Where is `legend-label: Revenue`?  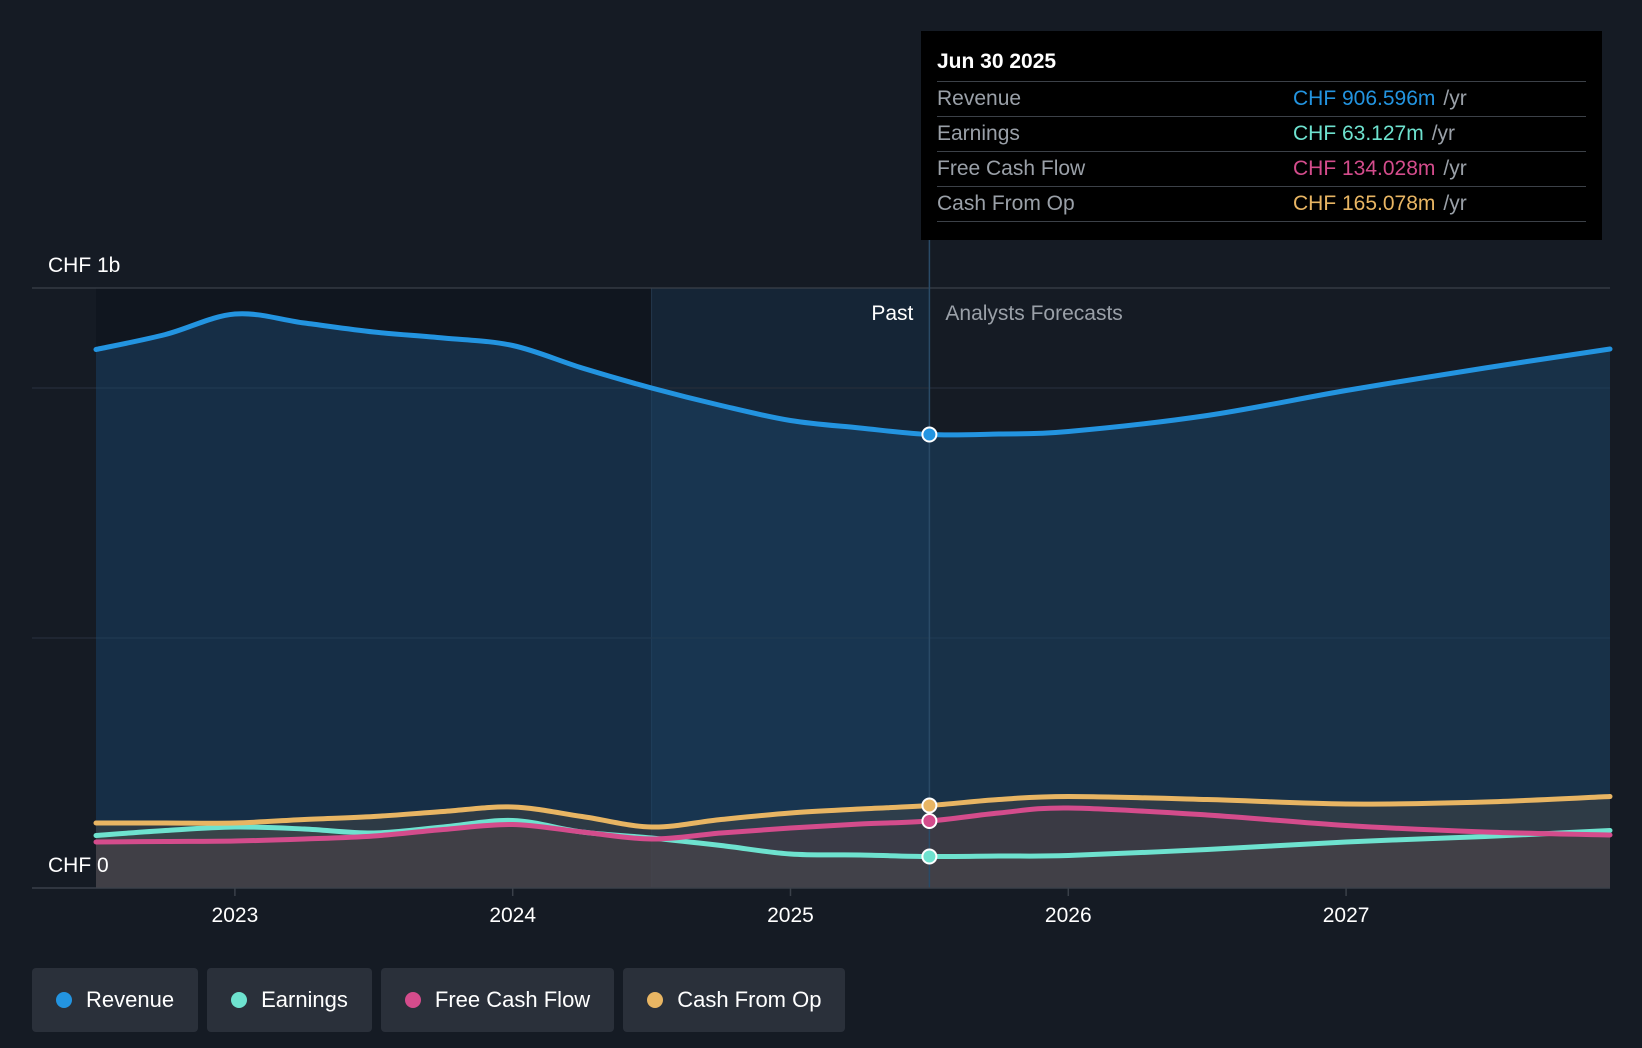 legend-label: Revenue is located at coordinates (130, 999).